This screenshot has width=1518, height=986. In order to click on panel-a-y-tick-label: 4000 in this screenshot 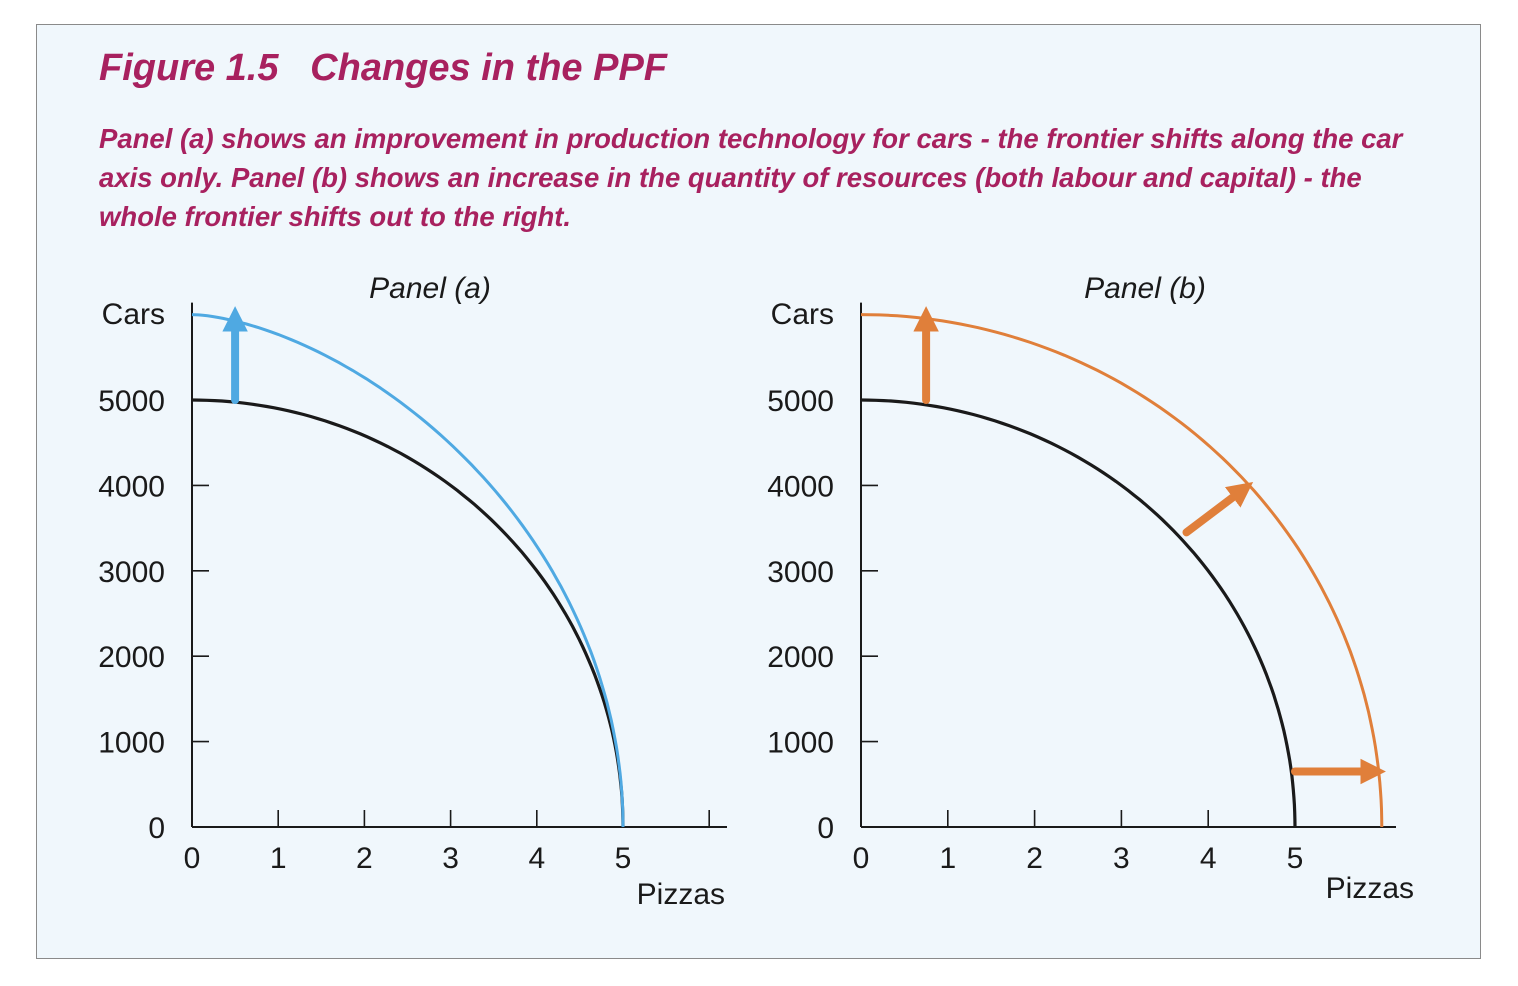, I will do `click(131, 486)`.